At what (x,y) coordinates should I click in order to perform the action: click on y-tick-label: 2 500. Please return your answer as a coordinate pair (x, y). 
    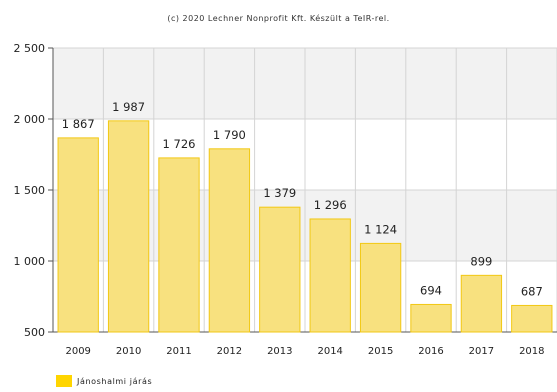
    Looking at the image, I should click on (30, 48).